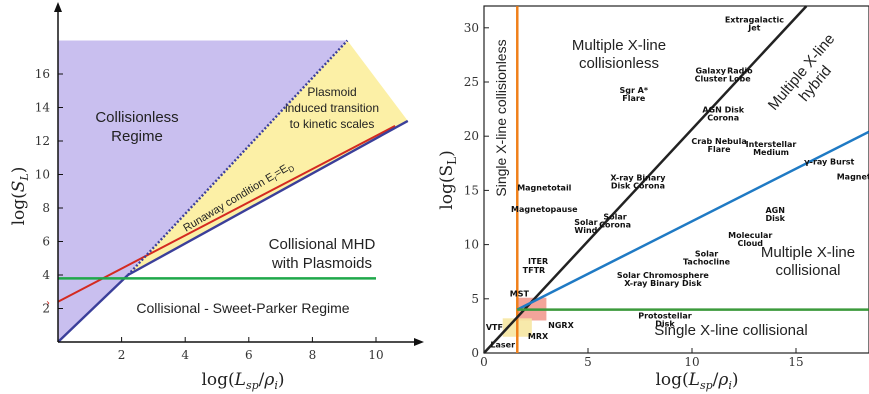 The width and height of the screenshot is (869, 394). What do you see at coordinates (42, 175) in the screenshot?
I see `left-y-tick-label: 10` at bounding box center [42, 175].